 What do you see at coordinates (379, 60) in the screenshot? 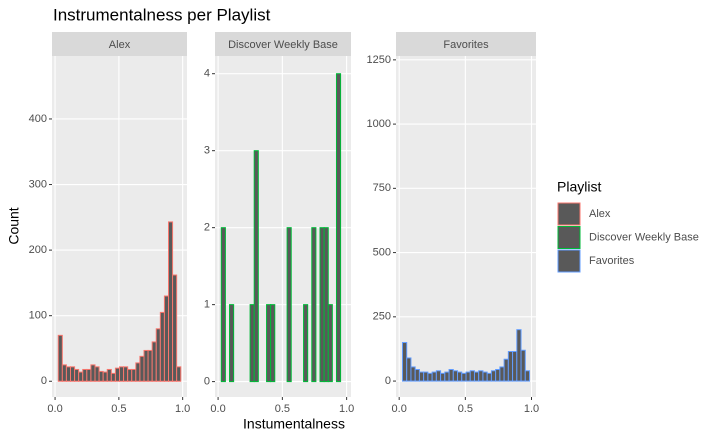
I see `y-tick-label: 1250` at bounding box center [379, 60].